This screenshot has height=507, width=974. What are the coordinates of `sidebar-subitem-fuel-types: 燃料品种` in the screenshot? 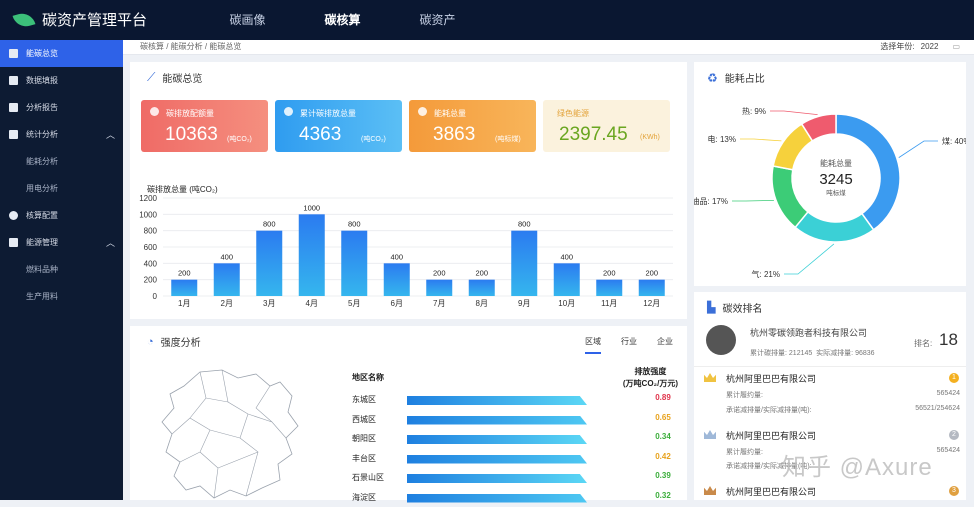 It's located at (61, 269).